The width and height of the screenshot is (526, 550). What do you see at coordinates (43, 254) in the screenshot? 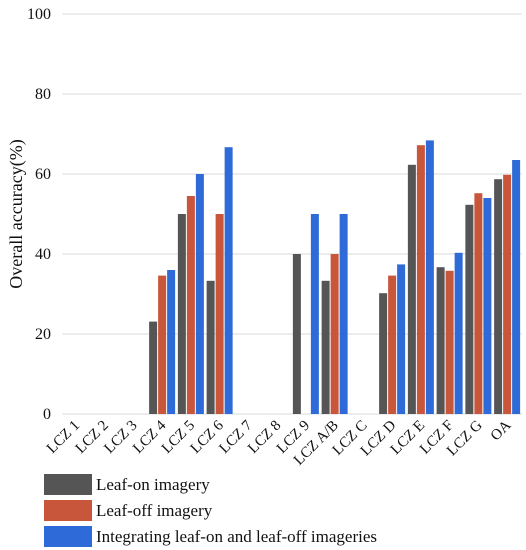
I see `y-tick-label: 40` at bounding box center [43, 254].